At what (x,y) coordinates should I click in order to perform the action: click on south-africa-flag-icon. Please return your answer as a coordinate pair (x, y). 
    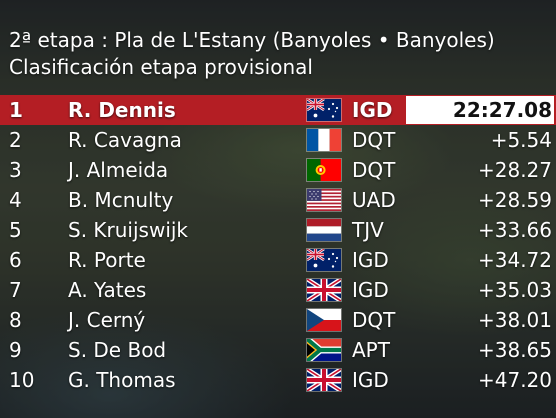
    Looking at the image, I should click on (324, 350).